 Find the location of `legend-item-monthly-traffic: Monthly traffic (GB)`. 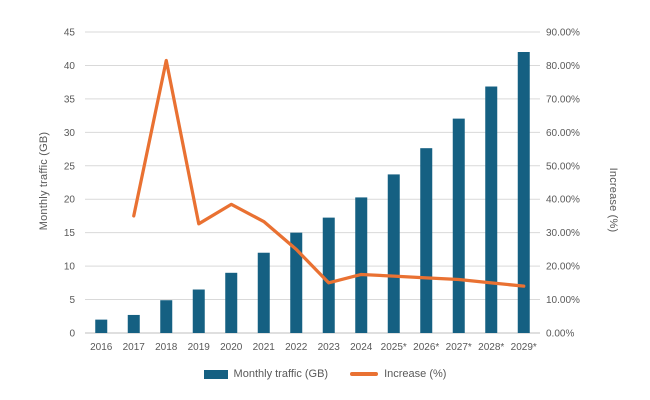

legend-item-monthly-traffic: Monthly traffic (GB) is located at coordinates (266, 374).